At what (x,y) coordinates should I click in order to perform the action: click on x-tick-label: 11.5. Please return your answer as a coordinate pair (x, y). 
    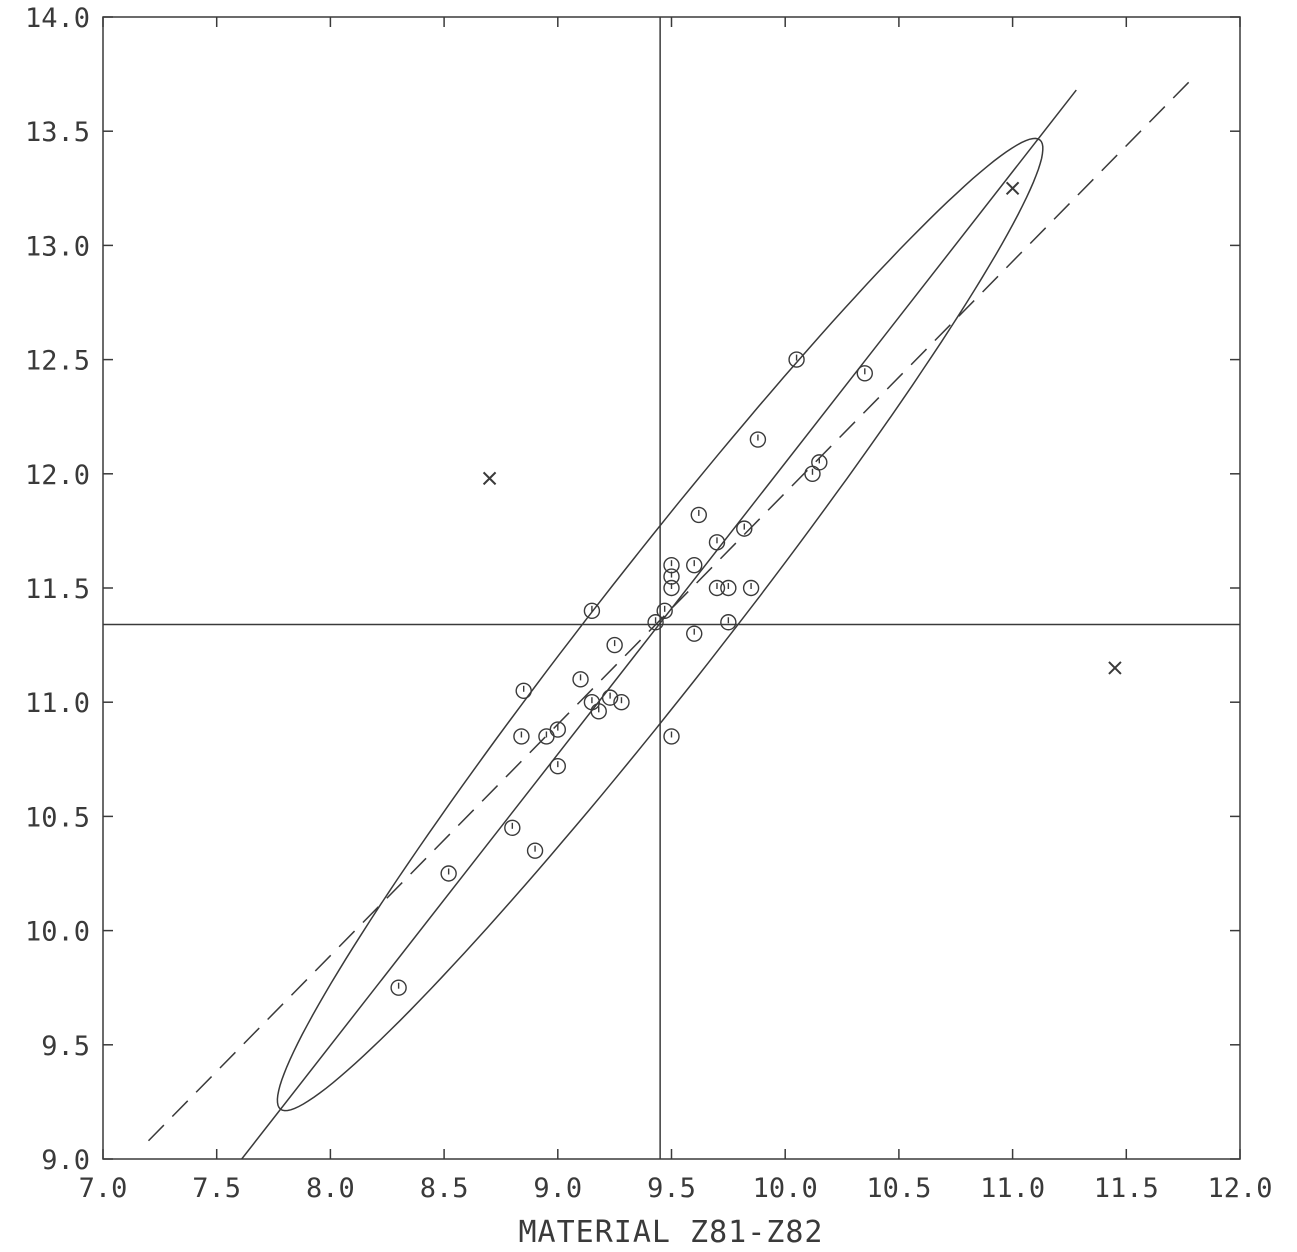
    Looking at the image, I should click on (1126, 1188).